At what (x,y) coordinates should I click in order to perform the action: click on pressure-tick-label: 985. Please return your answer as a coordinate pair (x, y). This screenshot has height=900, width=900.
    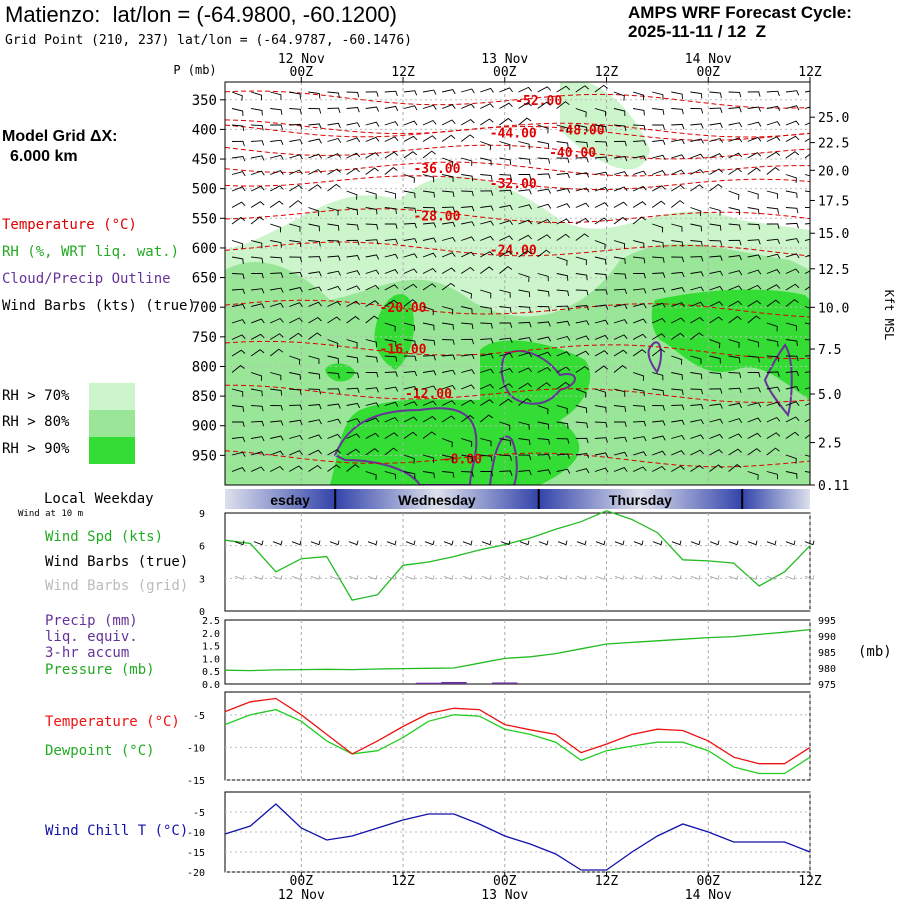
    Looking at the image, I should click on (827, 653).